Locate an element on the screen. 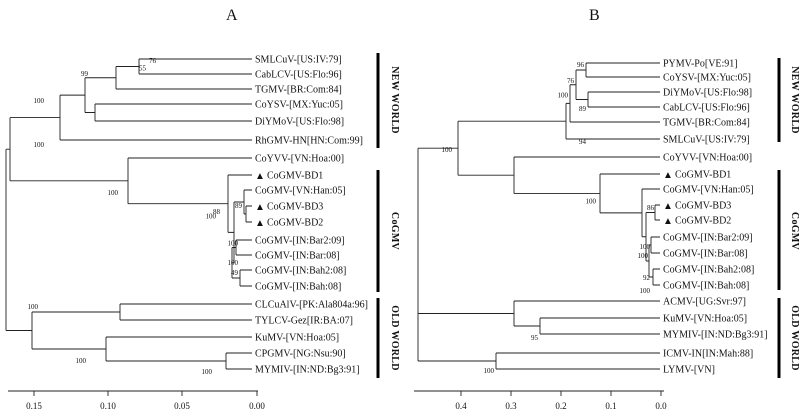 The width and height of the screenshot is (800, 416). leaf-label: DiYMoV-[US:Flo:98] is located at coordinates (707, 93).